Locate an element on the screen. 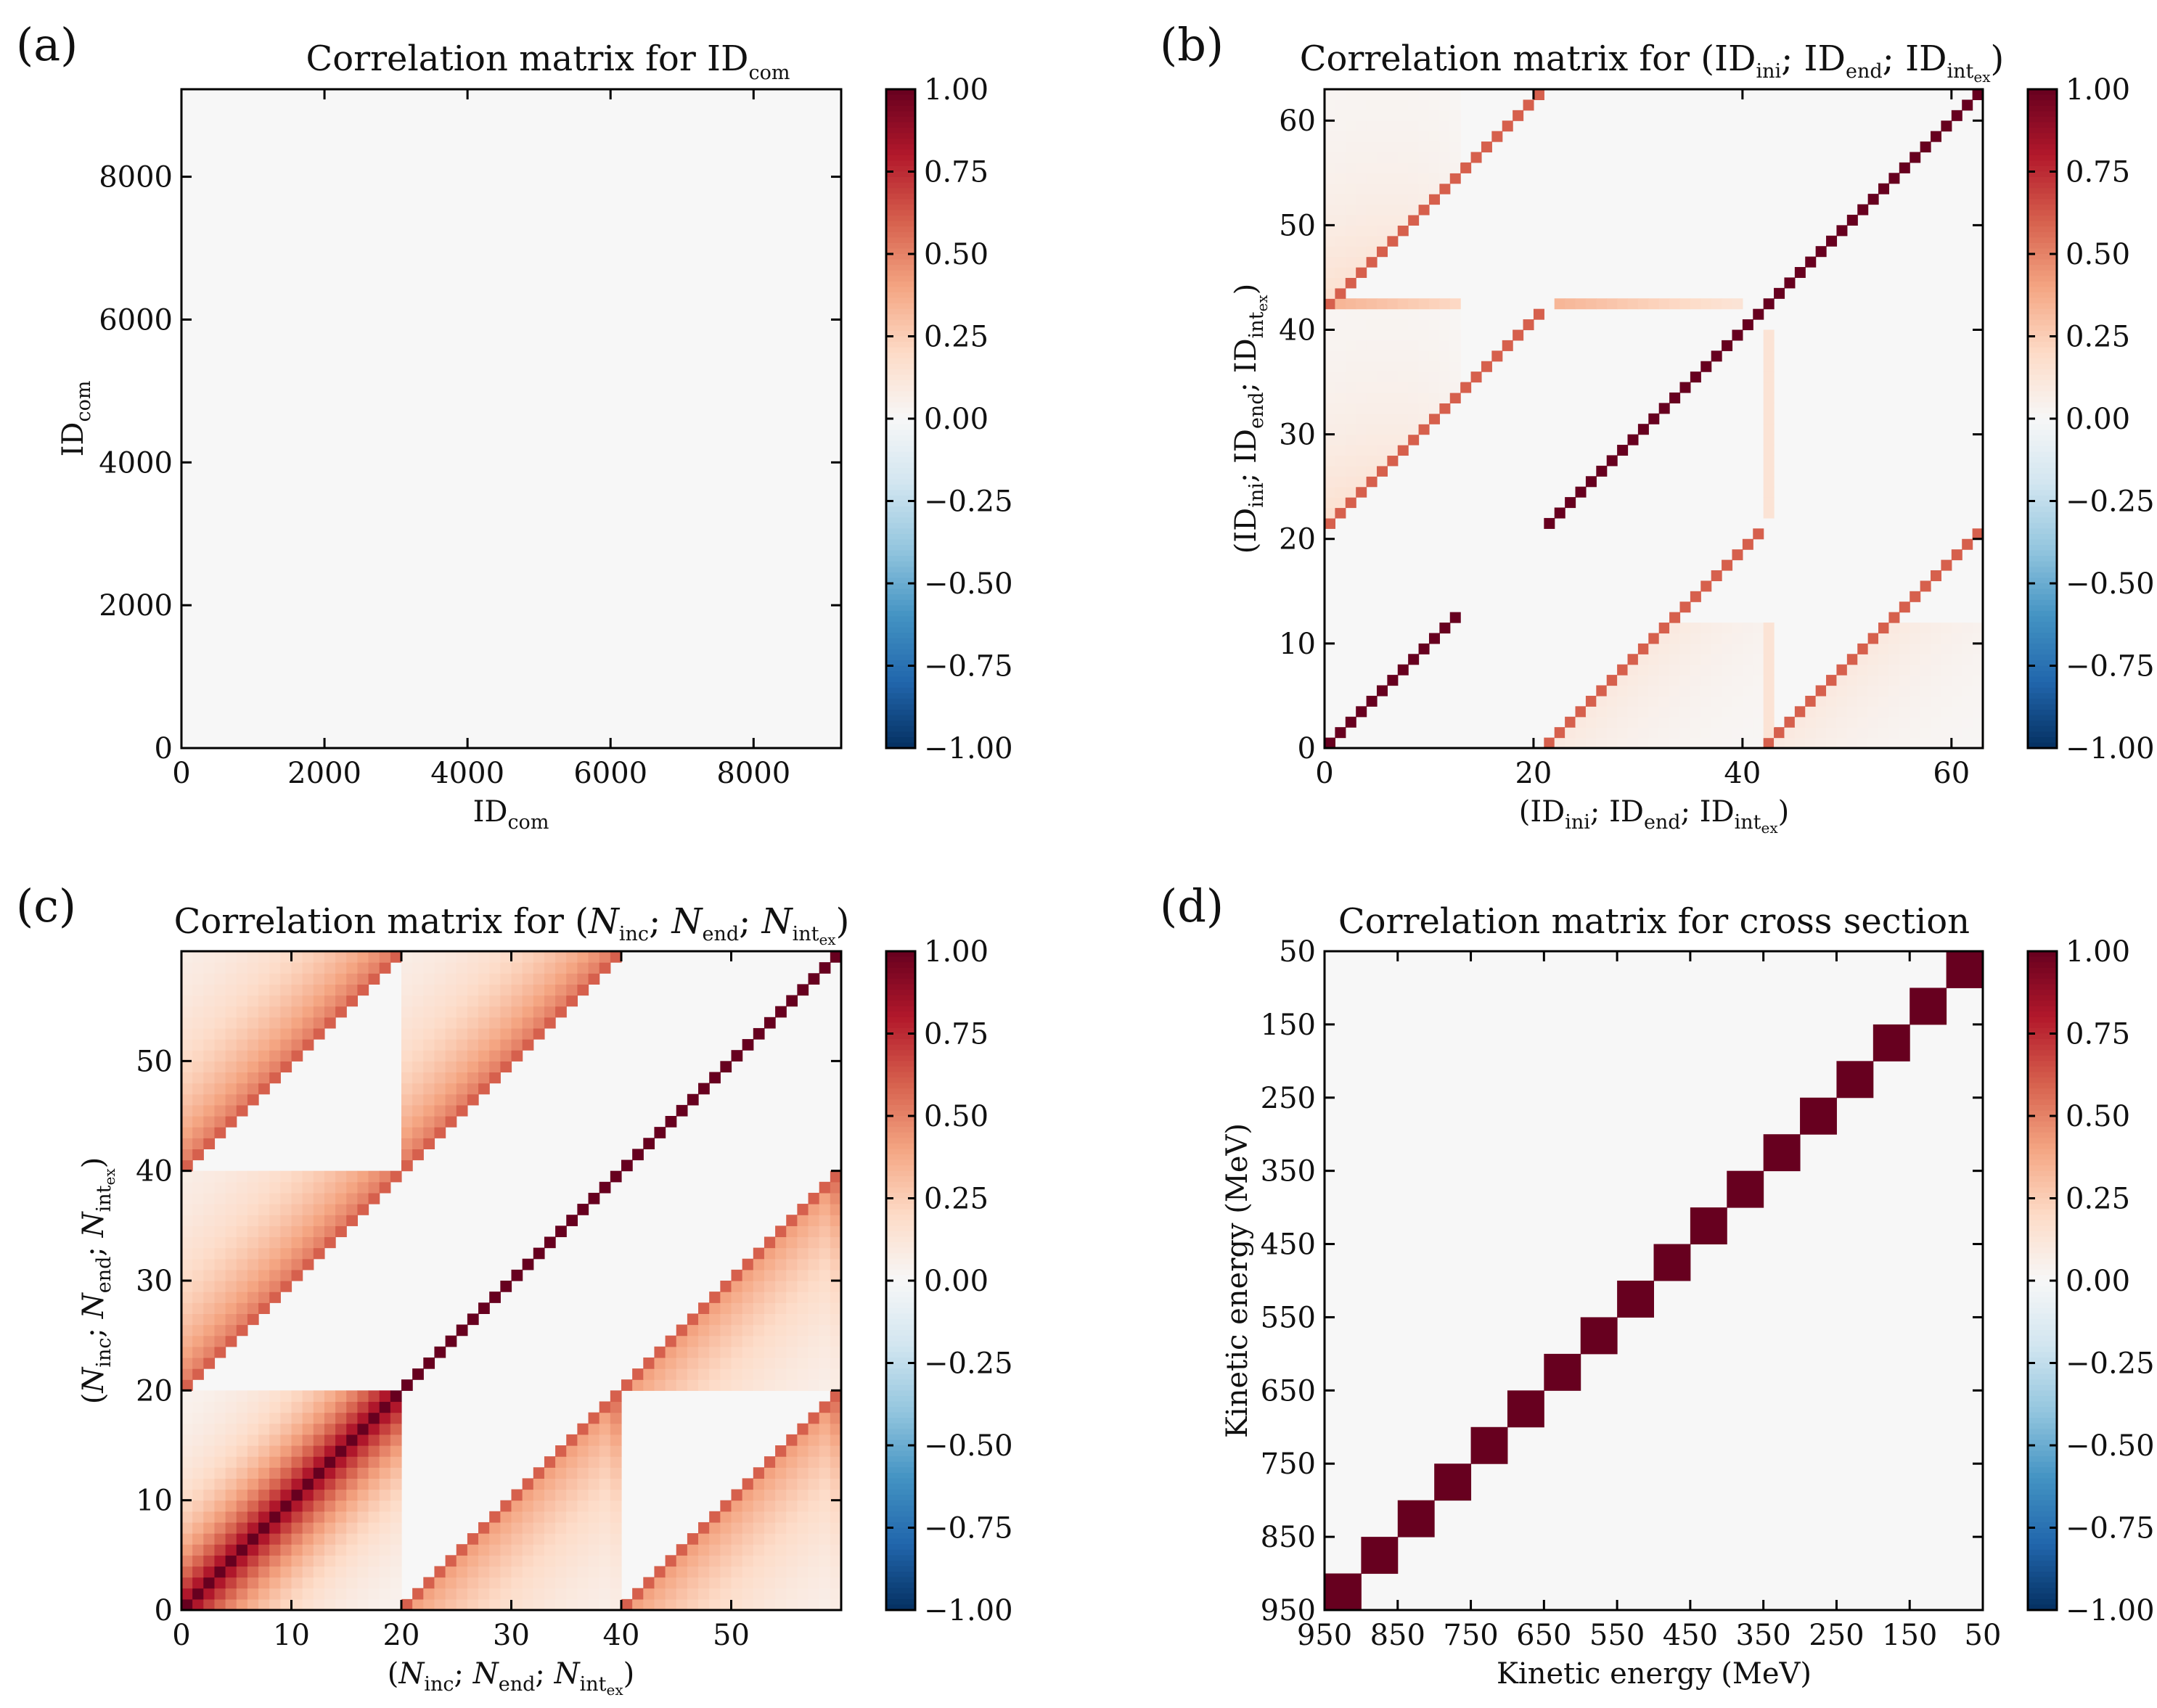  y-tick-label: 10 is located at coordinates (155, 1501).